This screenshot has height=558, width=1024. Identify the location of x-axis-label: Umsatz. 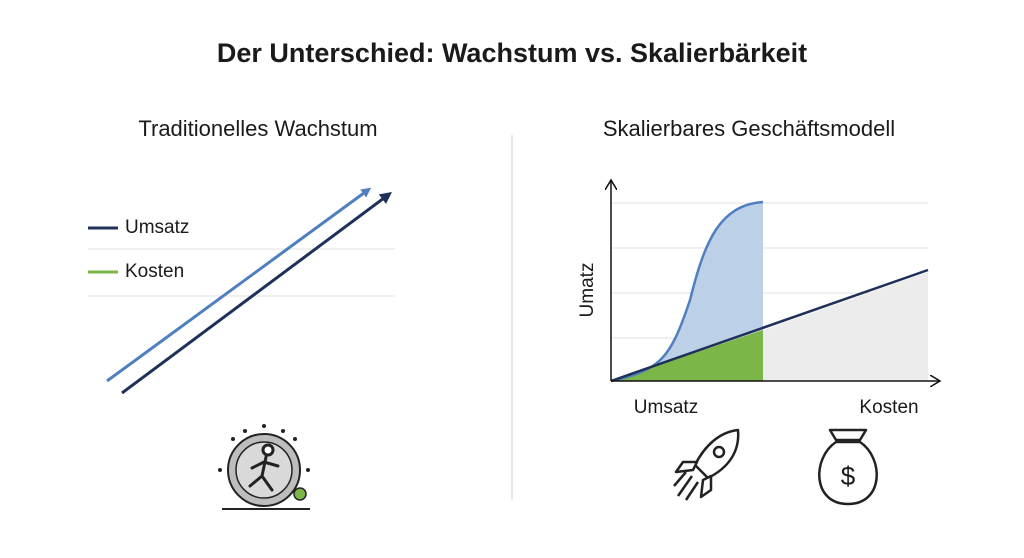
(666, 407).